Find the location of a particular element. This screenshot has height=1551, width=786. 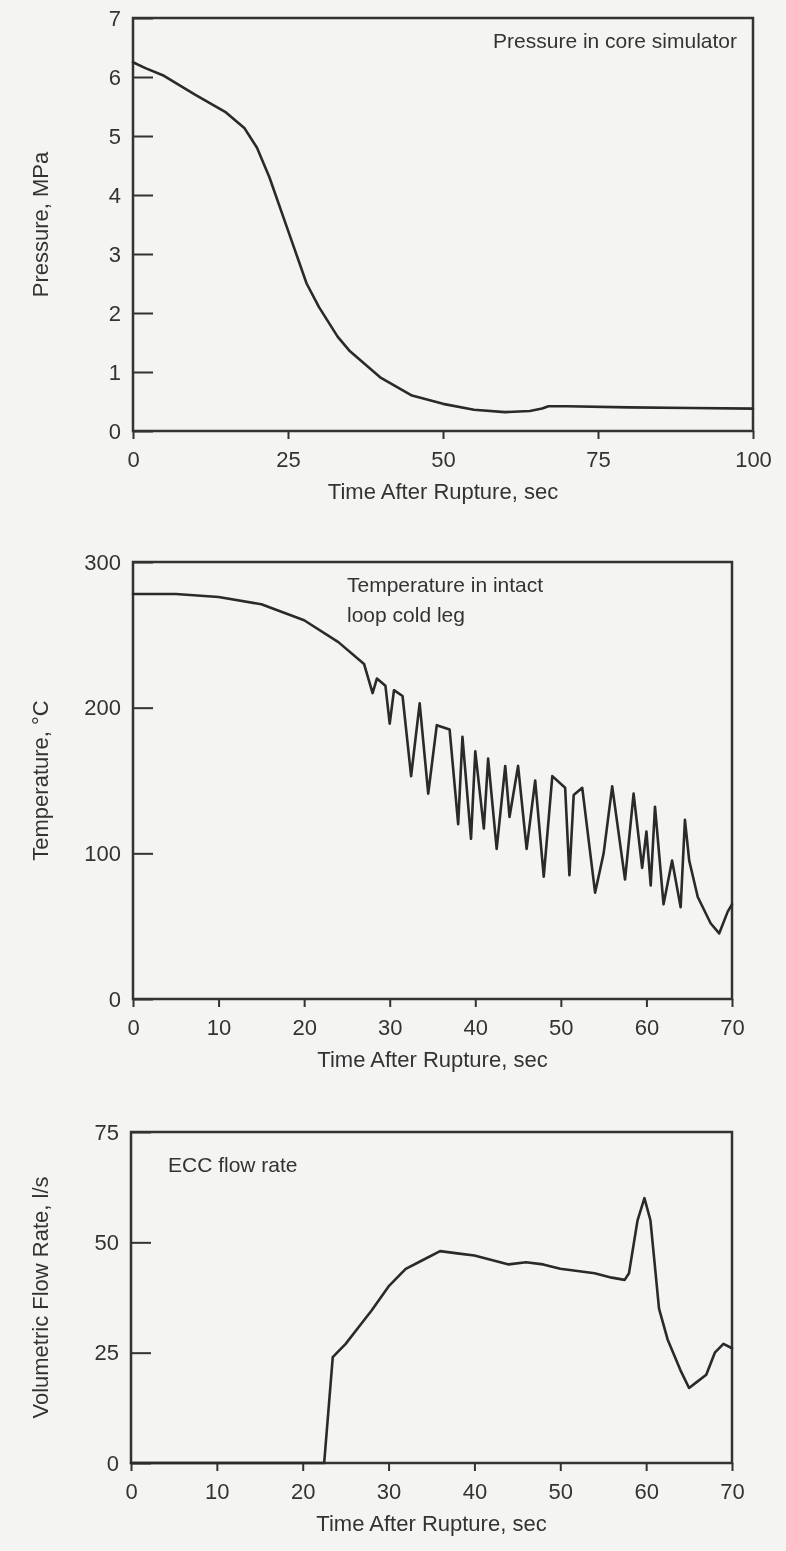

y-tick-label: 6 is located at coordinates (114, 77).